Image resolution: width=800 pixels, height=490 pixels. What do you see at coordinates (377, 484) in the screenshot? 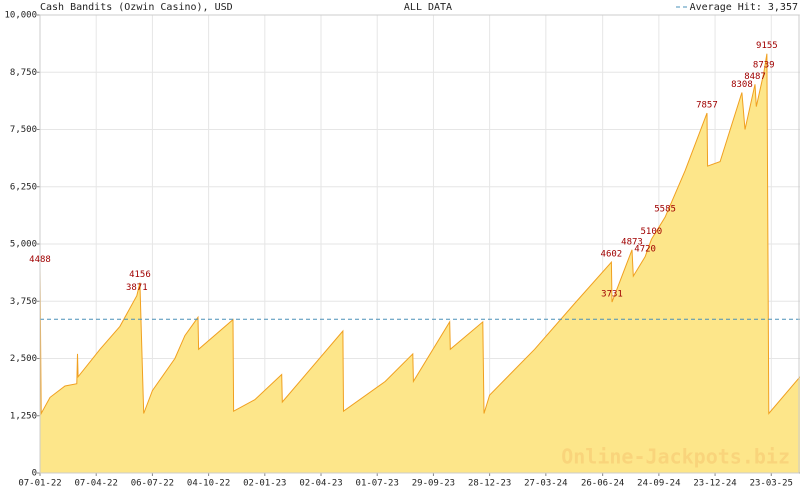
I see `x-tick-label: 01-07-23` at bounding box center [377, 484].